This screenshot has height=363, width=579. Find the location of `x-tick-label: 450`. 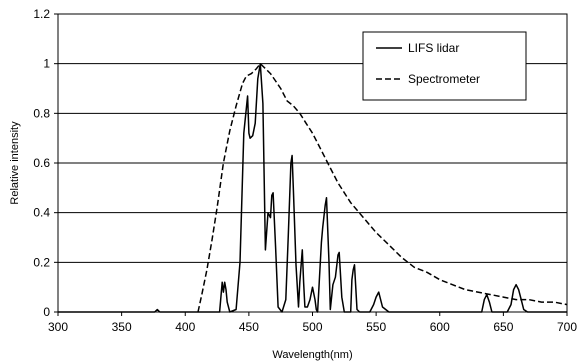

x-tick-label: 450 is located at coordinates (249, 327).